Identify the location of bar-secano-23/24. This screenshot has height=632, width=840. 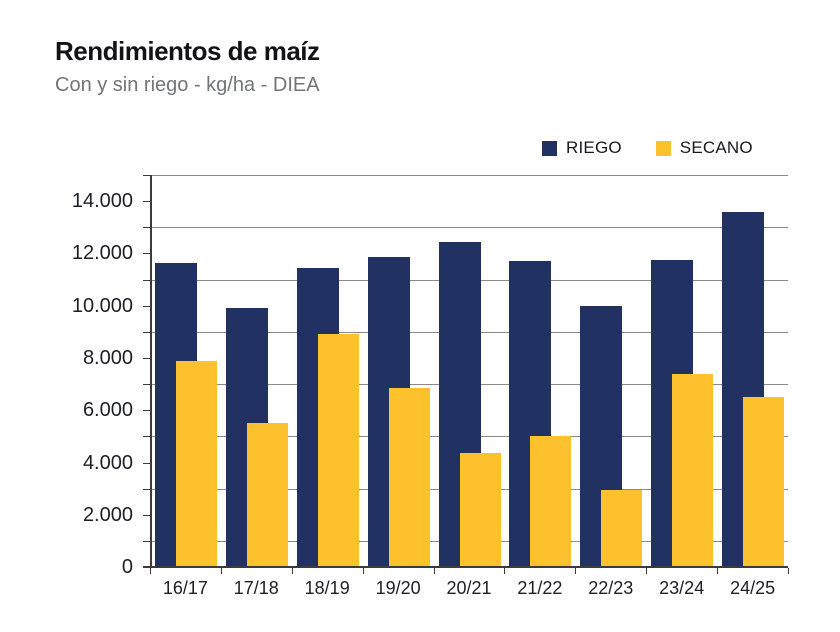
(693, 470).